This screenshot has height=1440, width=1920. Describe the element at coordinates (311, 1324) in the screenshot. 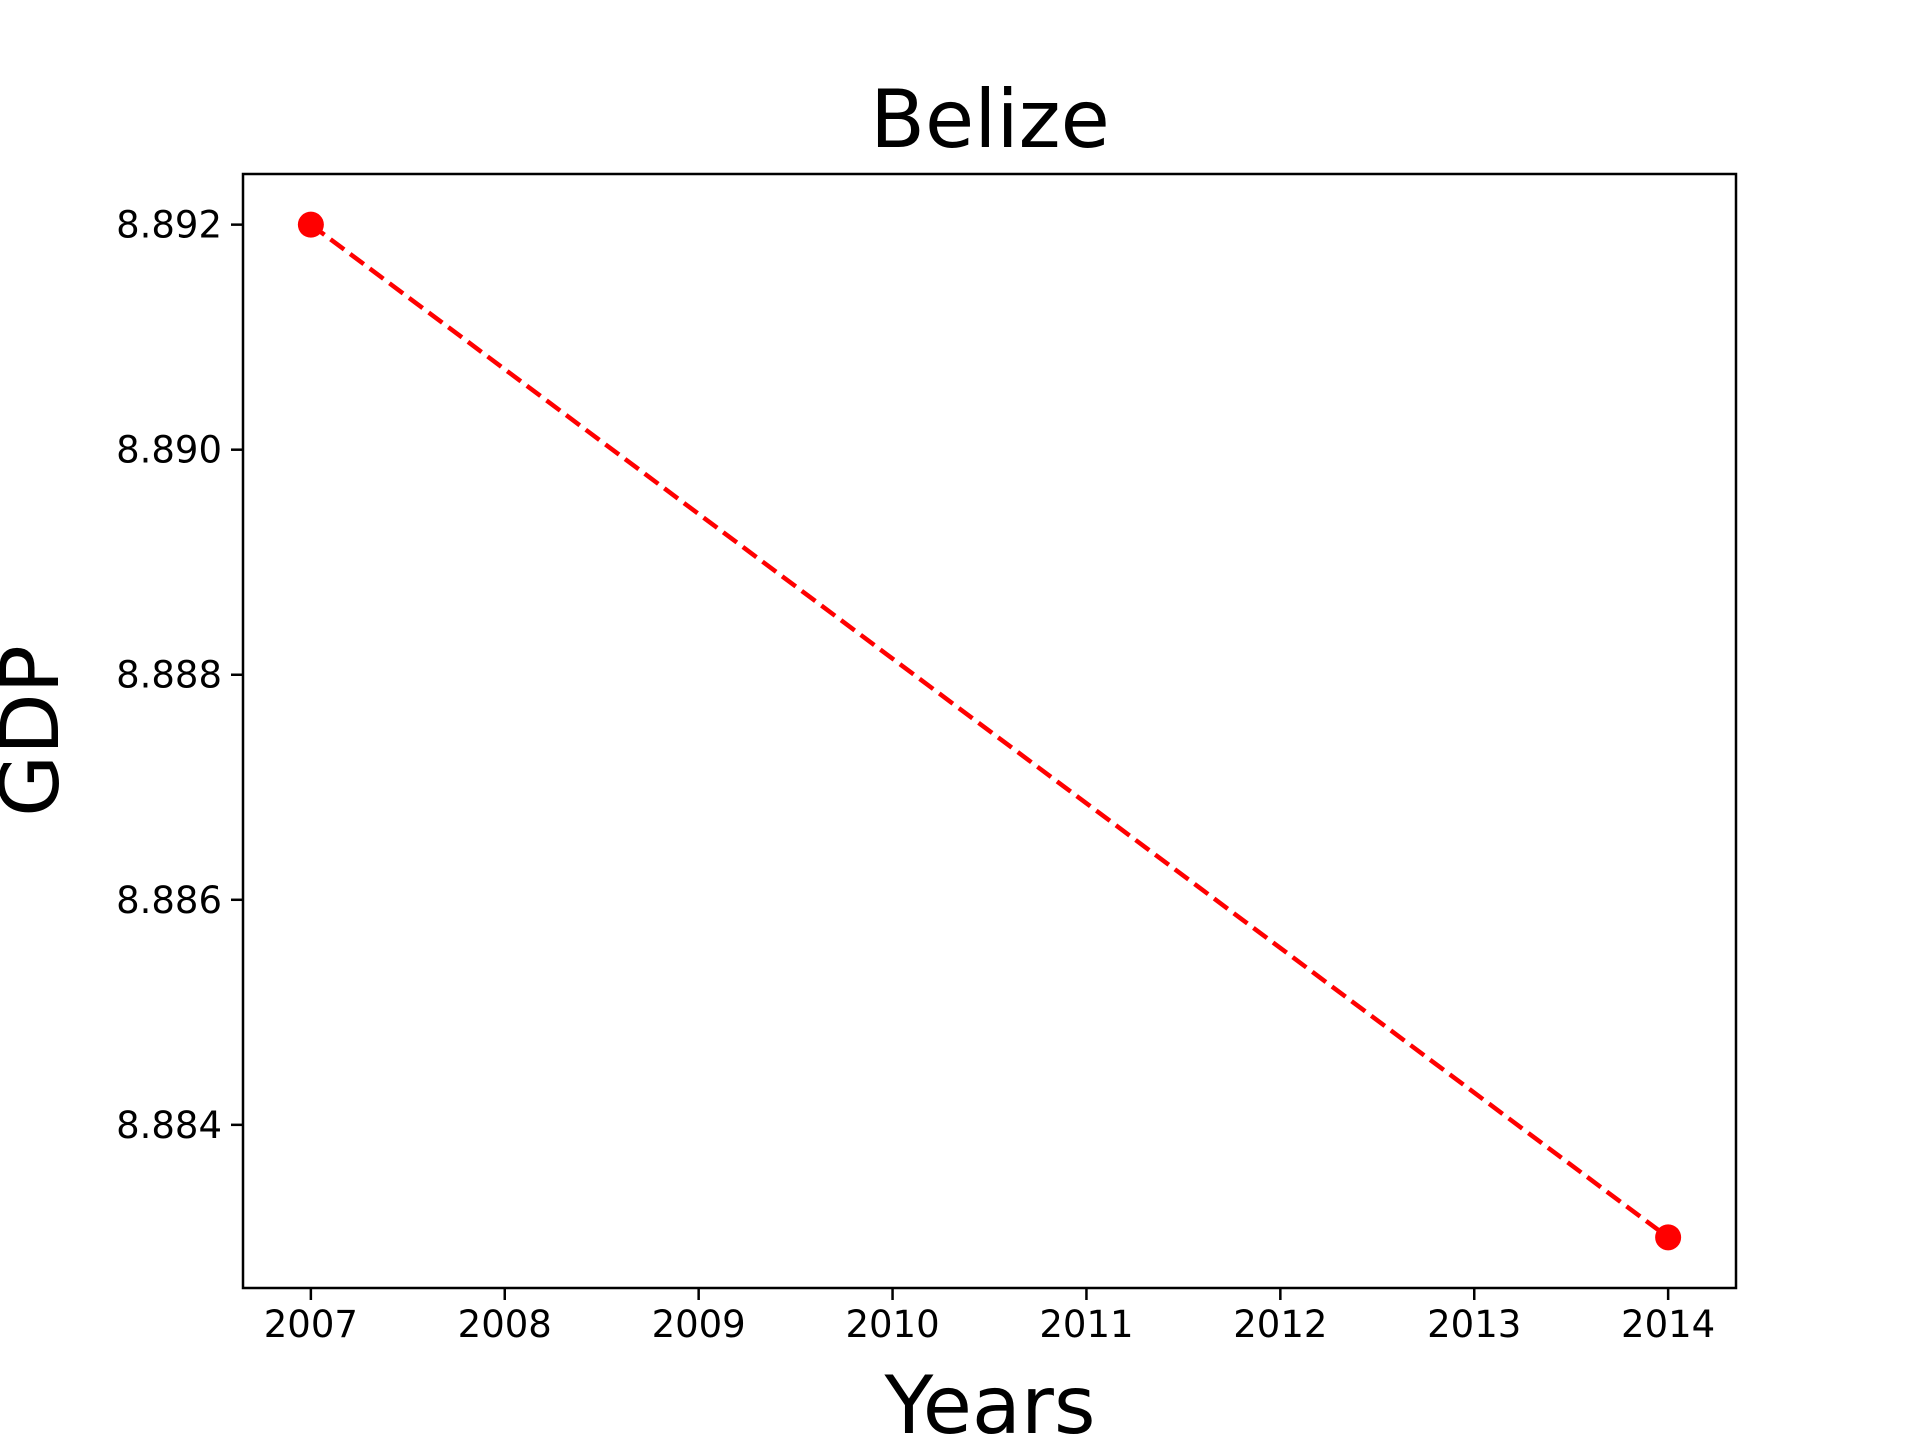

I see `x-tick-label: 2007` at that location.